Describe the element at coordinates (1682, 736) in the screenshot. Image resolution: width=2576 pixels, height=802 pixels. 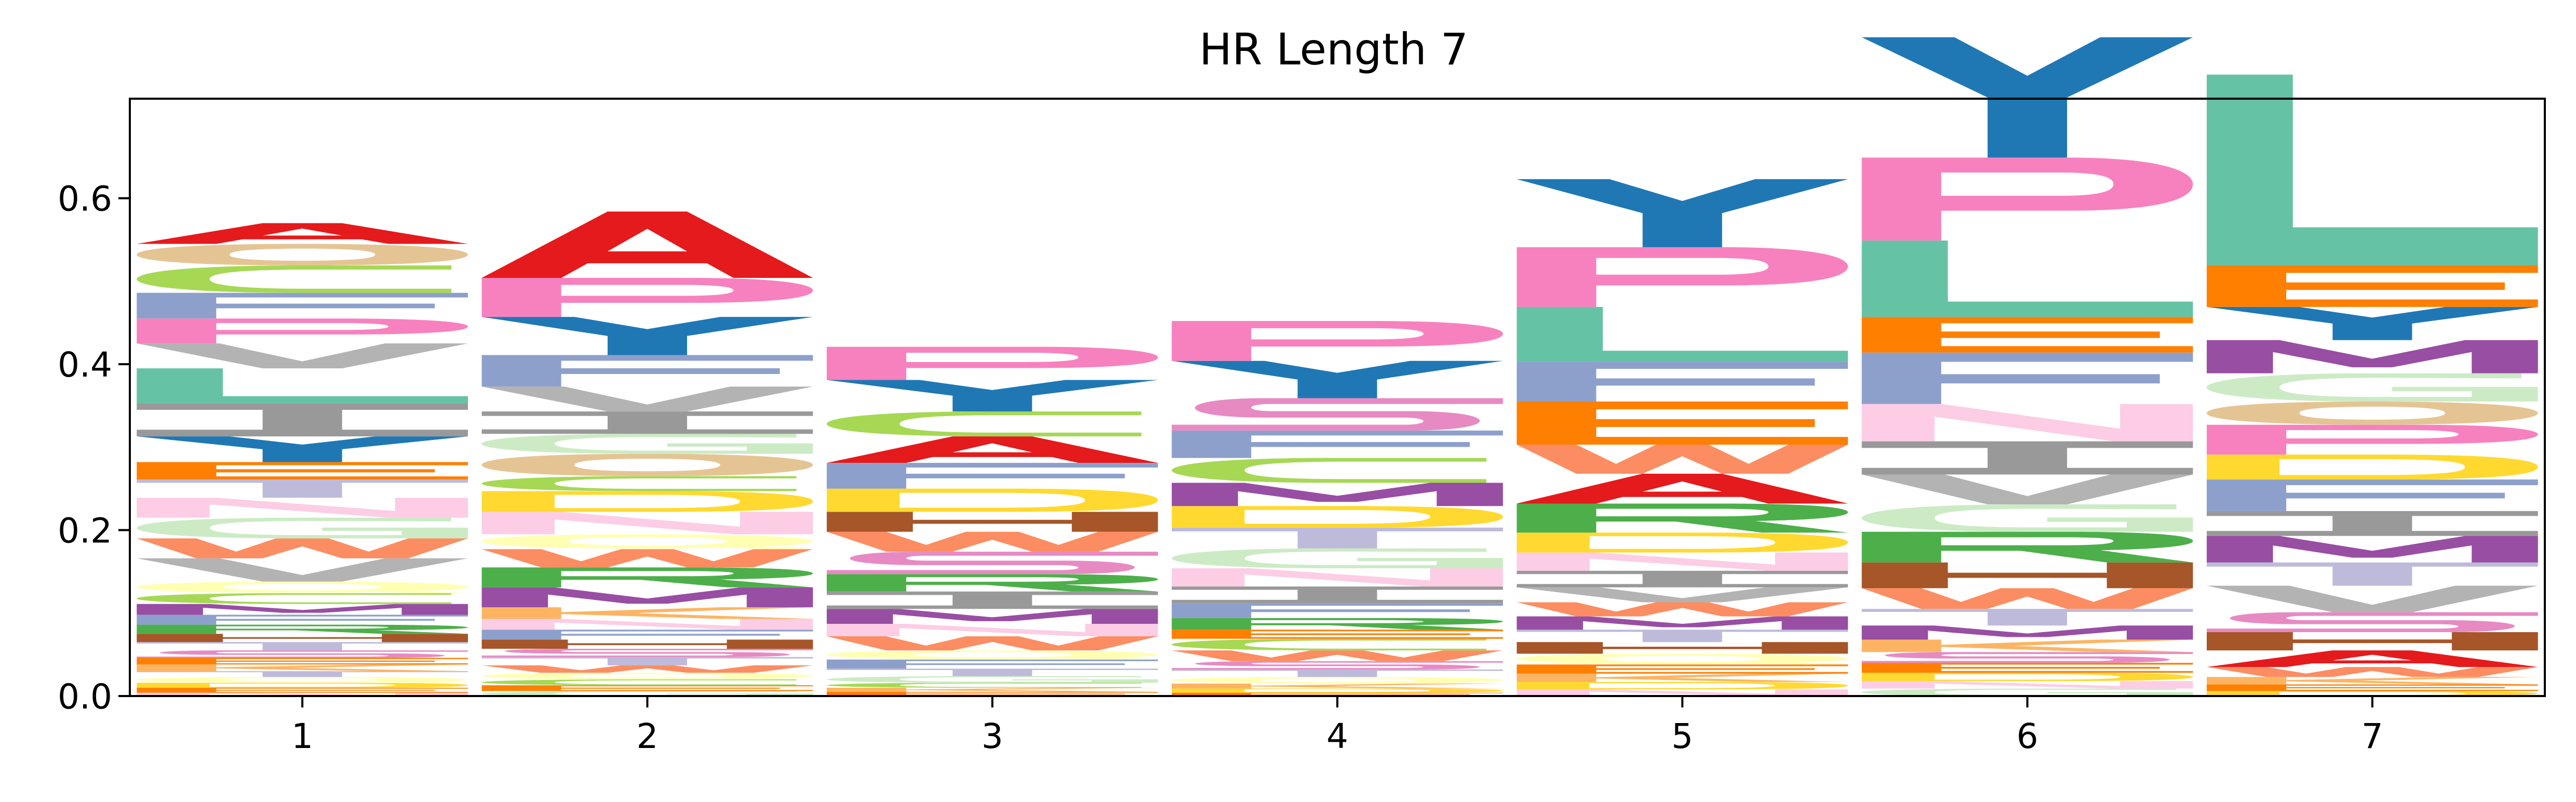
I see `x-tick-label: 5` at that location.